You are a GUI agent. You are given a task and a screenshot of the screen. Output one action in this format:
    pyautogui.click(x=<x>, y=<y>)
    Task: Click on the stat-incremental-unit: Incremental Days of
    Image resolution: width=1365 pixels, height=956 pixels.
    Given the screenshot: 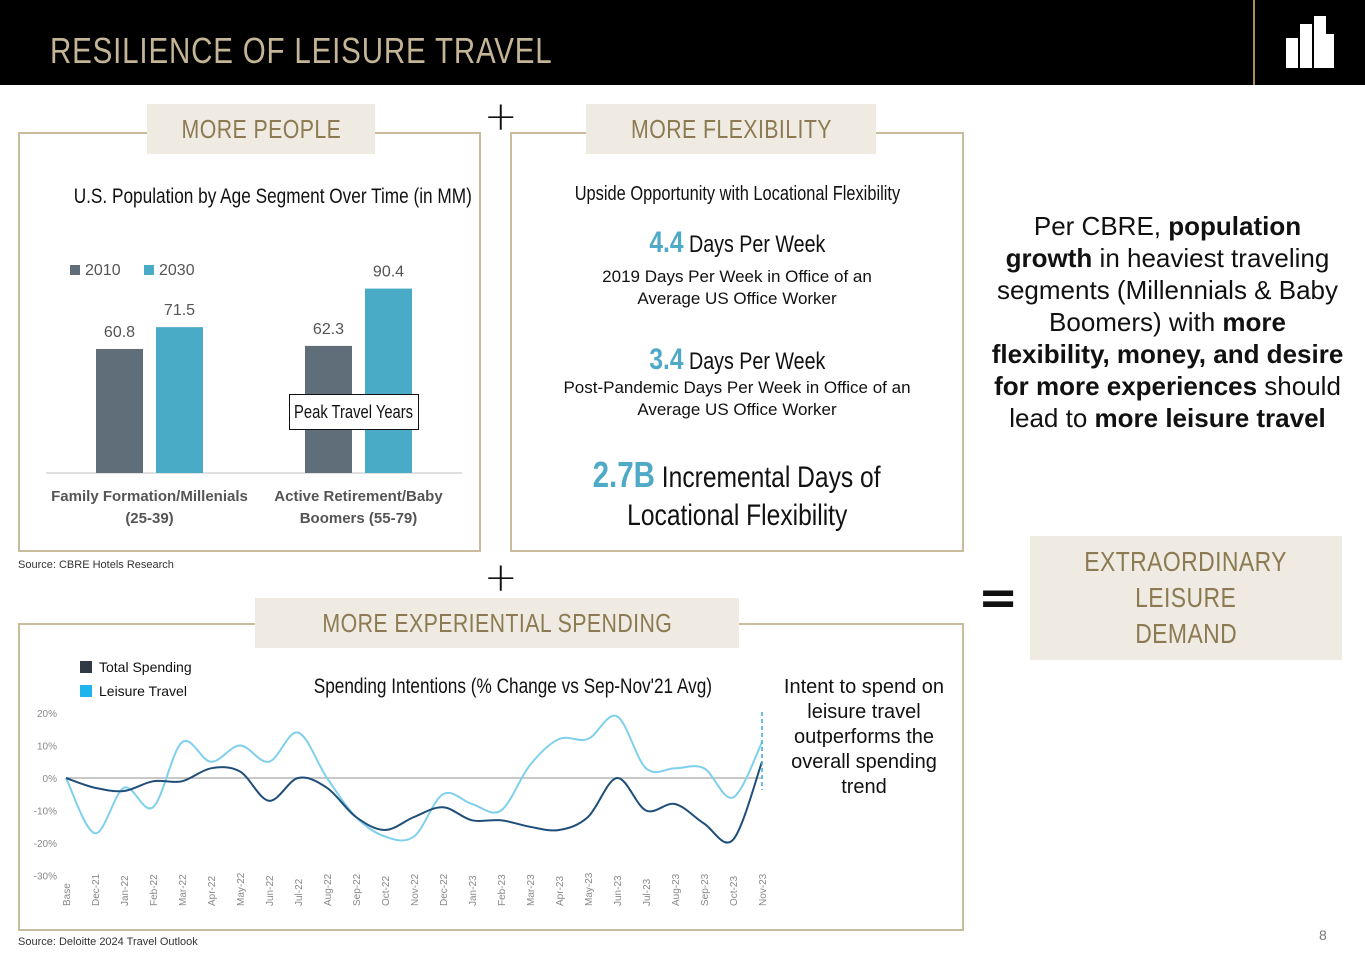 What is the action you would take?
    pyautogui.click(x=771, y=477)
    